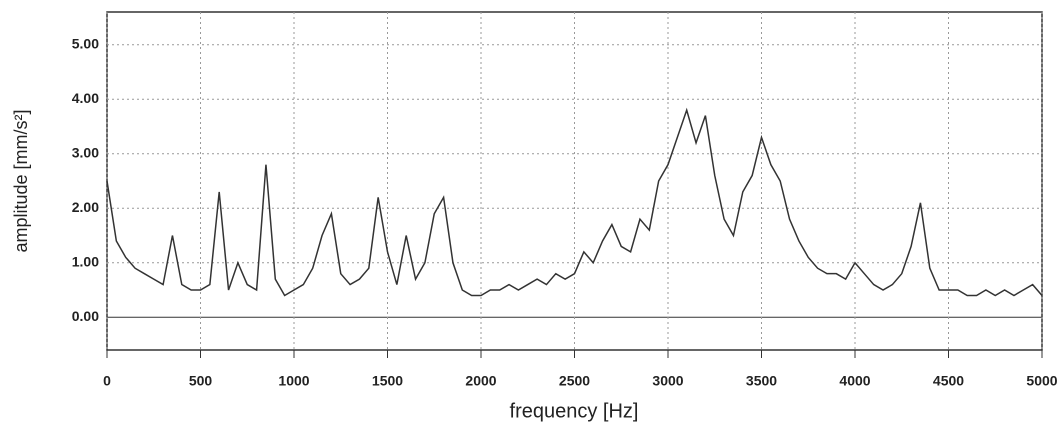  Describe the element at coordinates (387, 381) in the screenshot. I see `x-tick-label: 1500` at that location.